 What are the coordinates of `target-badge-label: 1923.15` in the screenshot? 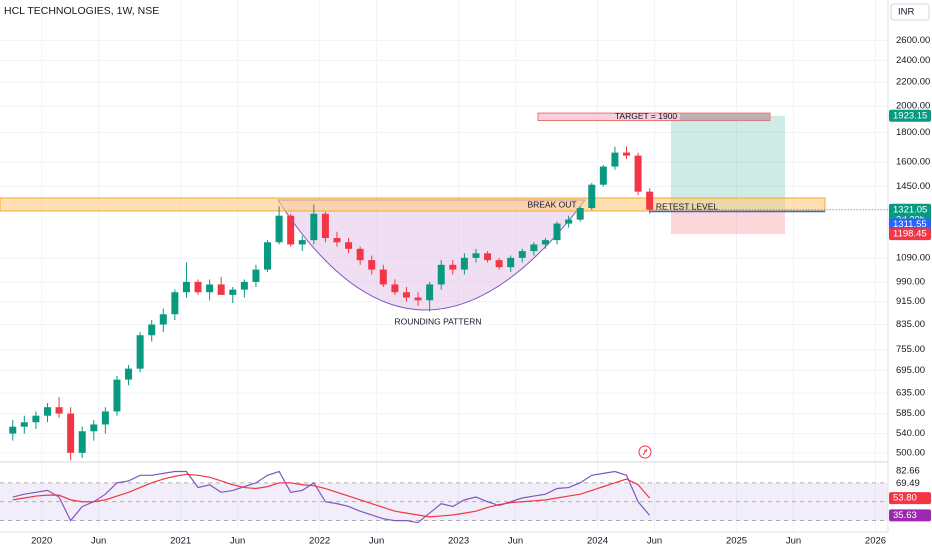 It's located at (910, 115).